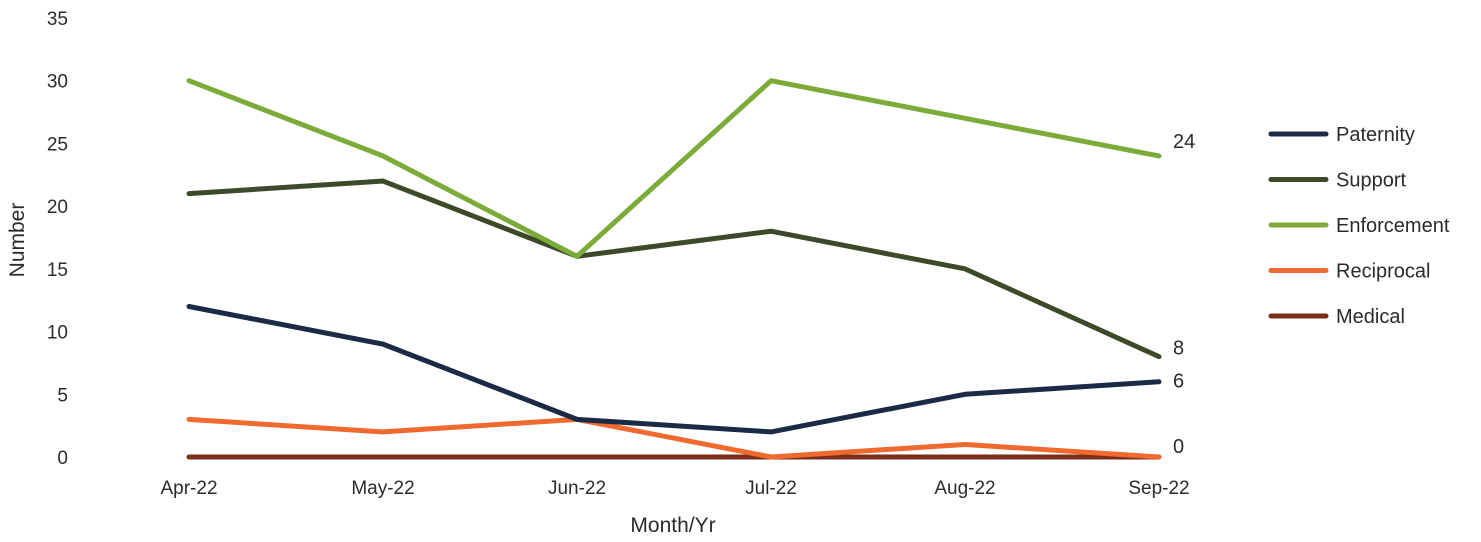 The height and width of the screenshot is (542, 1481). What do you see at coordinates (57, 333) in the screenshot?
I see `y-tick-label: 10` at bounding box center [57, 333].